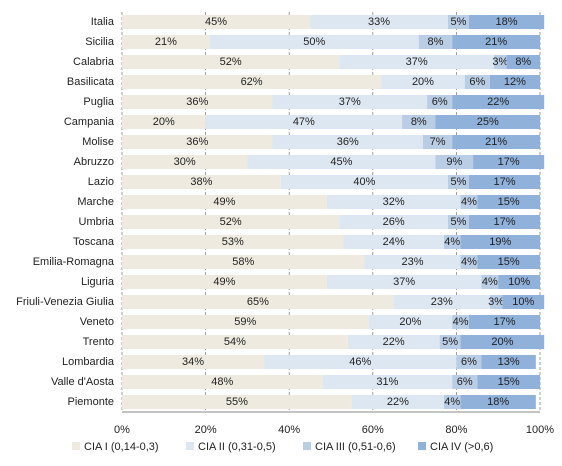 The height and width of the screenshot is (466, 562). What do you see at coordinates (289, 430) in the screenshot?
I see `x-tick-label: 40%` at bounding box center [289, 430].